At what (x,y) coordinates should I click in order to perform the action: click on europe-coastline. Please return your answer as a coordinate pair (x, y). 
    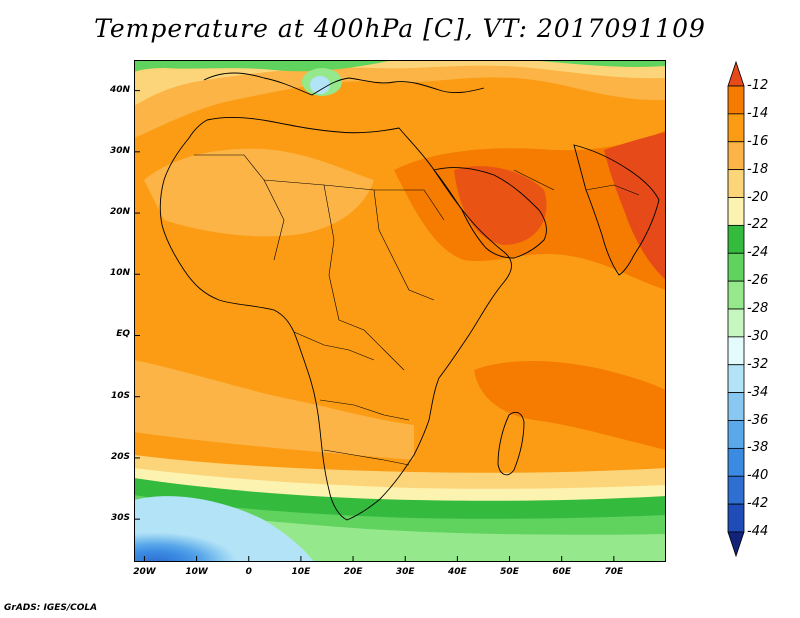
    Looking at the image, I should click on (344, 84).